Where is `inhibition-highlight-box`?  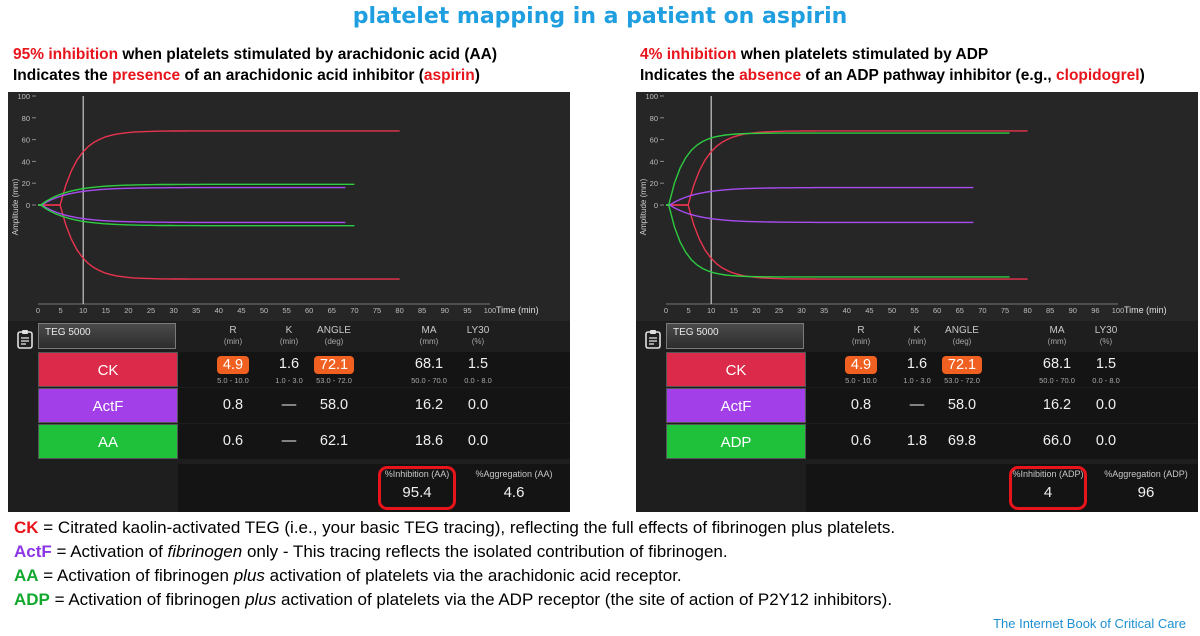 inhibition-highlight-box is located at coordinates (1048, 488).